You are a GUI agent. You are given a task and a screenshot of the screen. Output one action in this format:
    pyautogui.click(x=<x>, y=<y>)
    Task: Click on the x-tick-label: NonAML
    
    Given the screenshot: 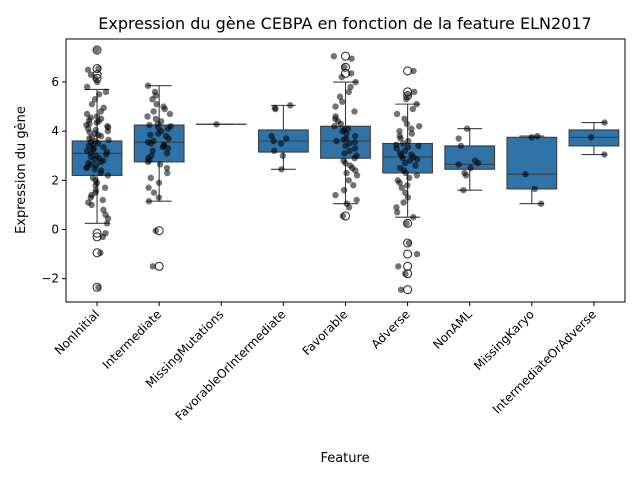 What is the action you would take?
    pyautogui.click(x=452, y=329)
    